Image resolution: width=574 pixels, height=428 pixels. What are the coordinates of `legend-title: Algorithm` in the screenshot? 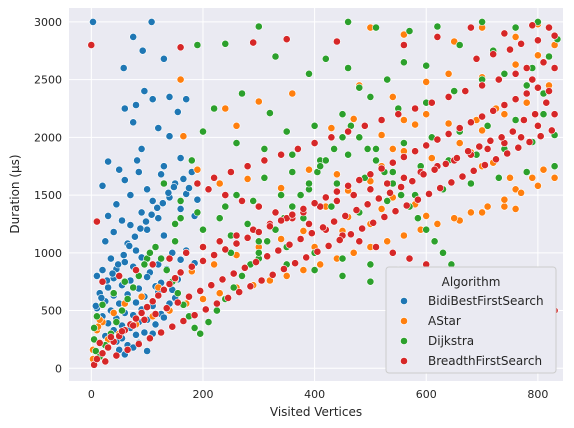 It's located at (471, 282).